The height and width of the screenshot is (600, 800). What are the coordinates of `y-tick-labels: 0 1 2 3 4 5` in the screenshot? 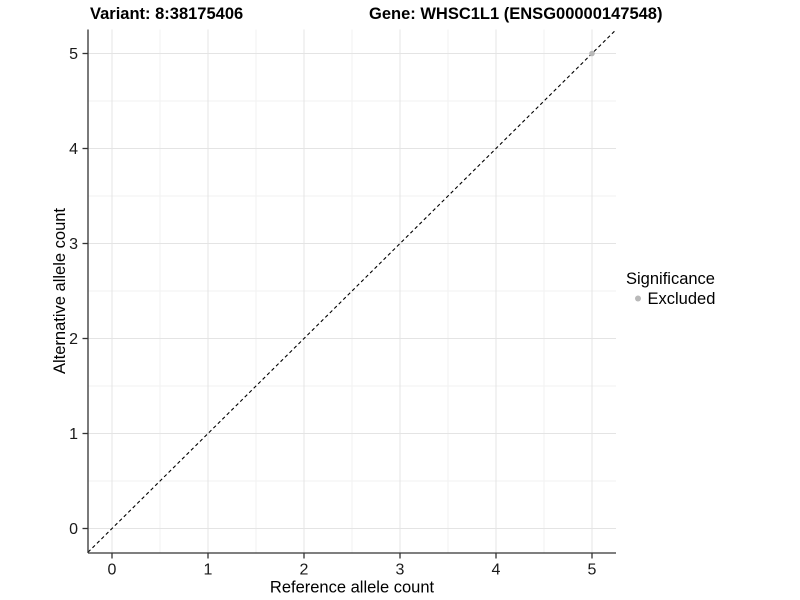 It's located at (73, 292).